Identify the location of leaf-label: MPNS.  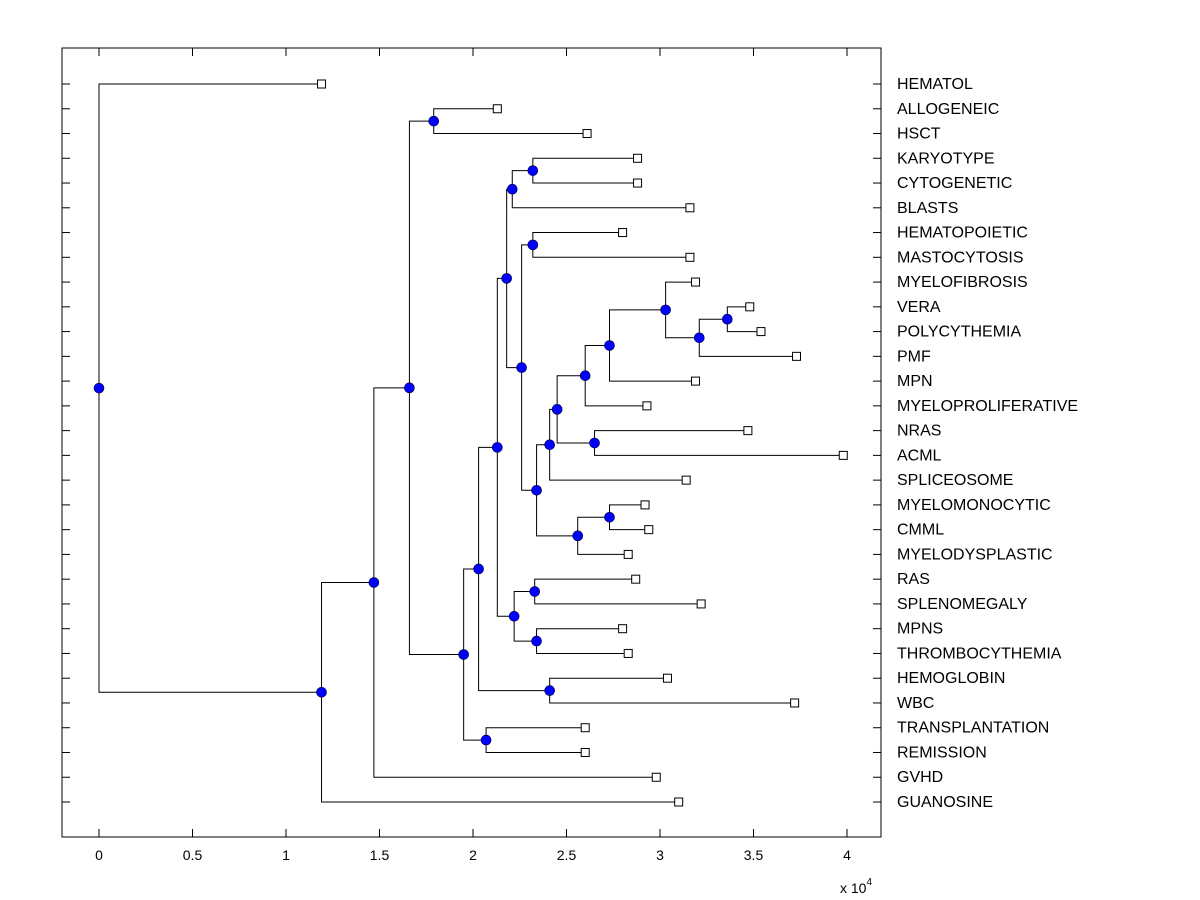
(920, 629).